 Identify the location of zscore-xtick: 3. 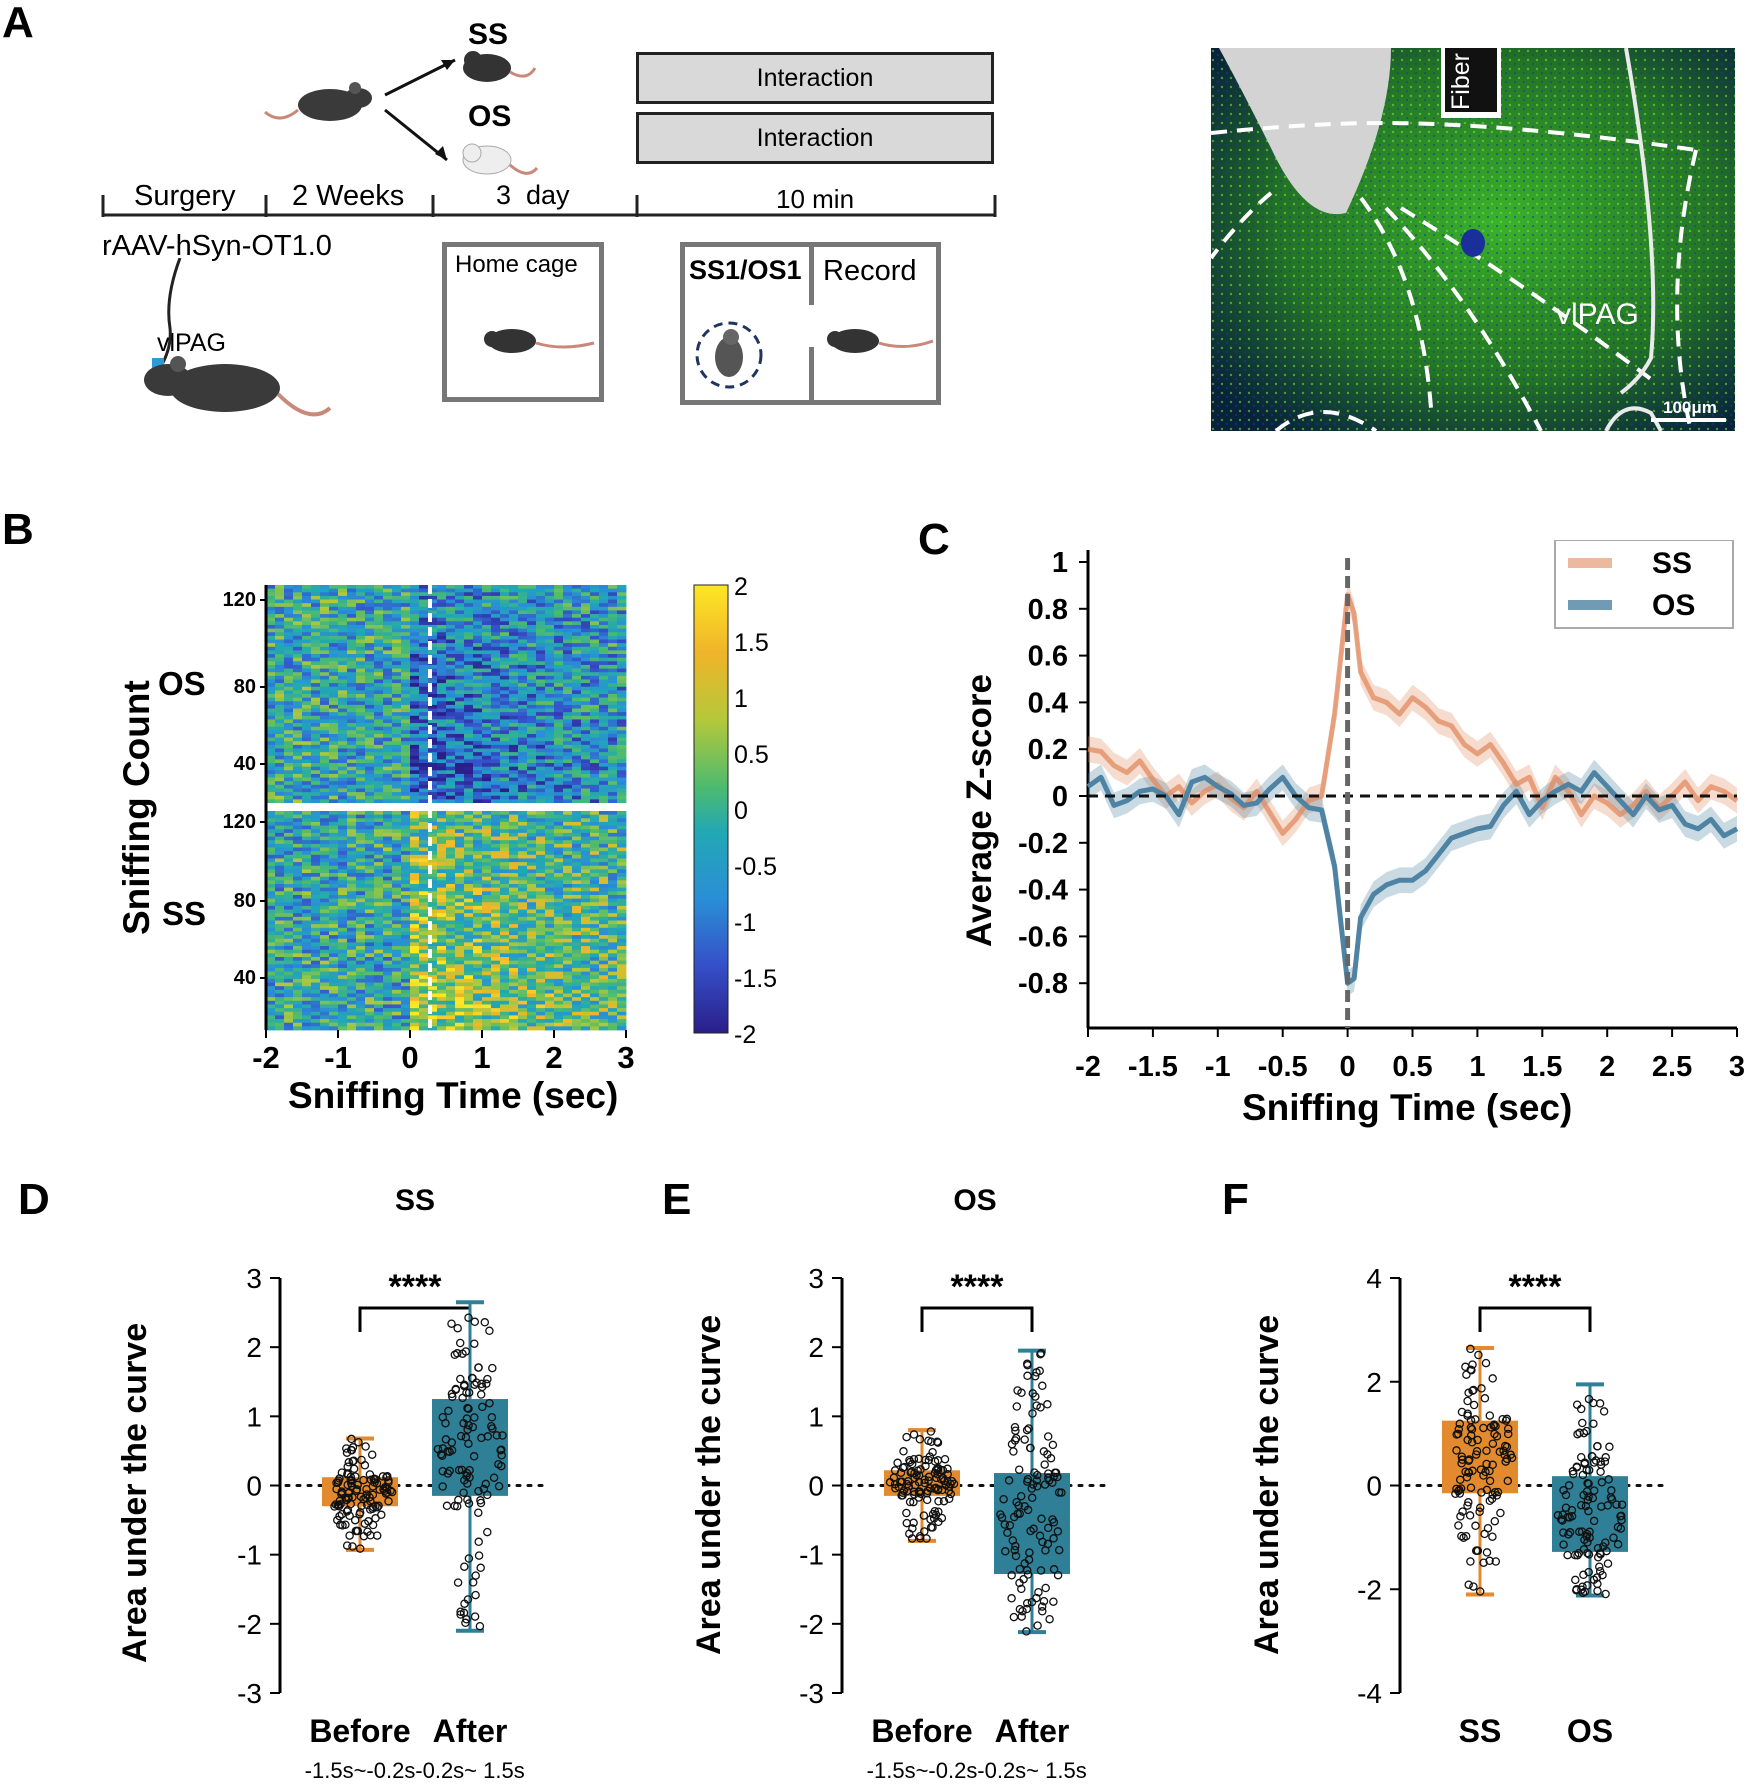
(1737, 1065).